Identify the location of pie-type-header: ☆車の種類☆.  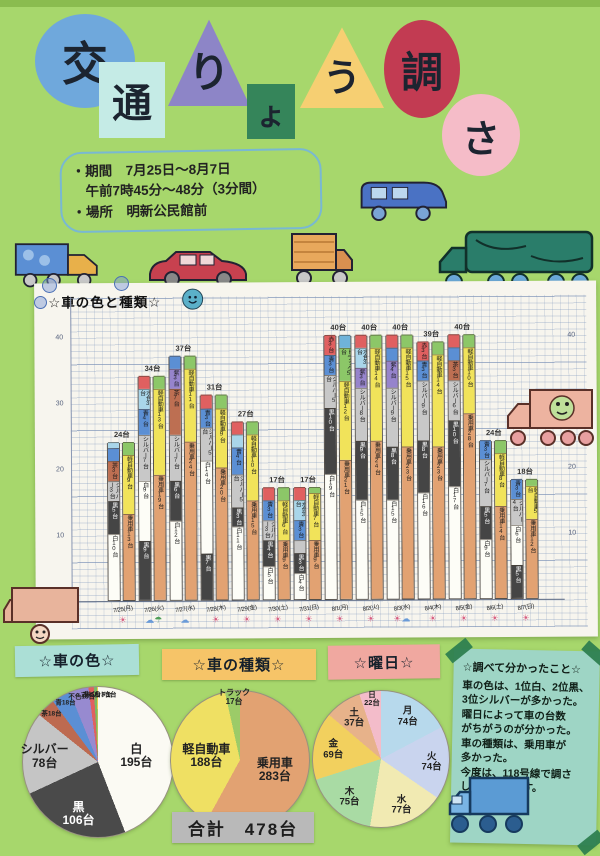
(239, 664).